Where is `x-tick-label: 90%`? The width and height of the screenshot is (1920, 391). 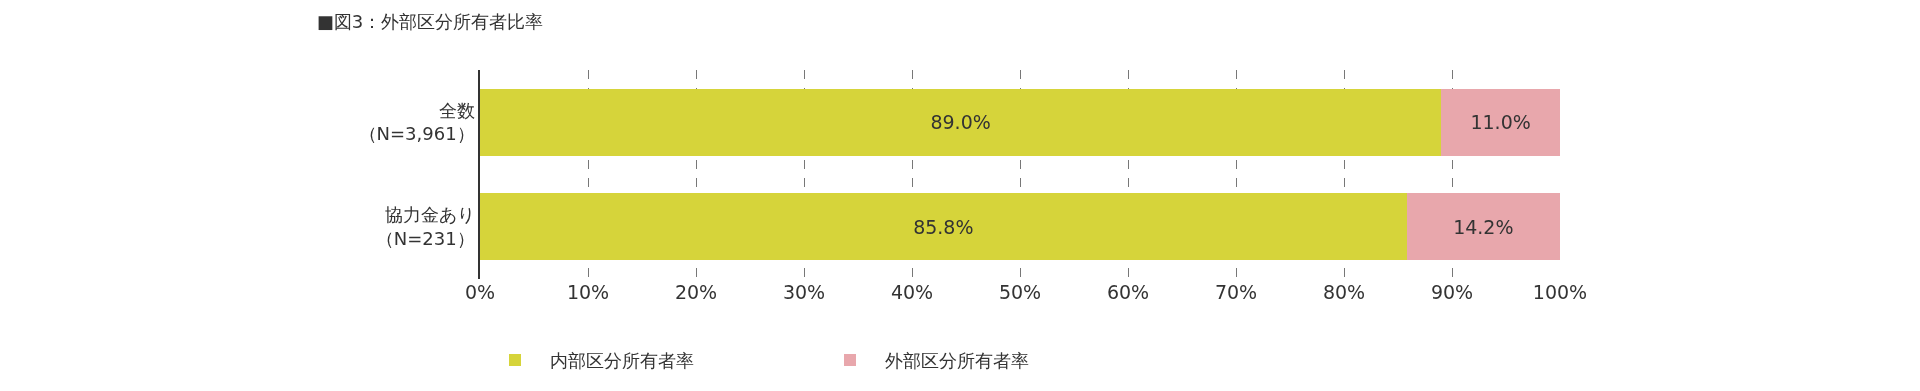 x-tick-label: 90% is located at coordinates (1452, 292).